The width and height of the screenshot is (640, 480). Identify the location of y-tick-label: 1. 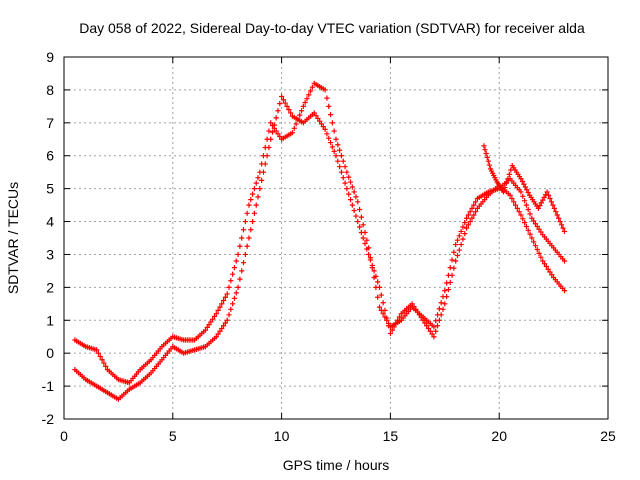
(50, 320).